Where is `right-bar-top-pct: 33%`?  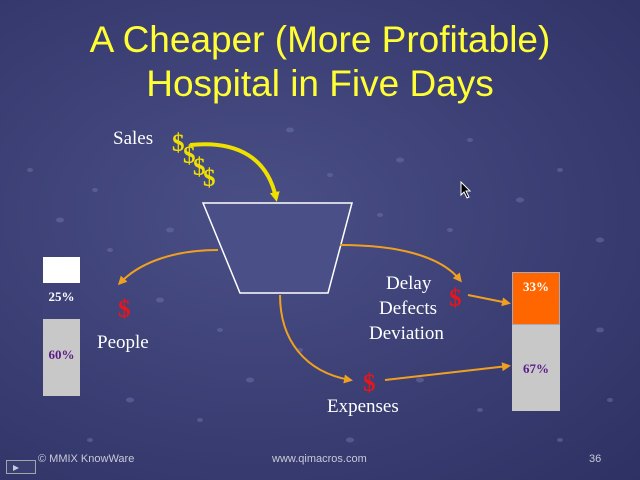
right-bar-top-pct: 33% is located at coordinates (536, 286).